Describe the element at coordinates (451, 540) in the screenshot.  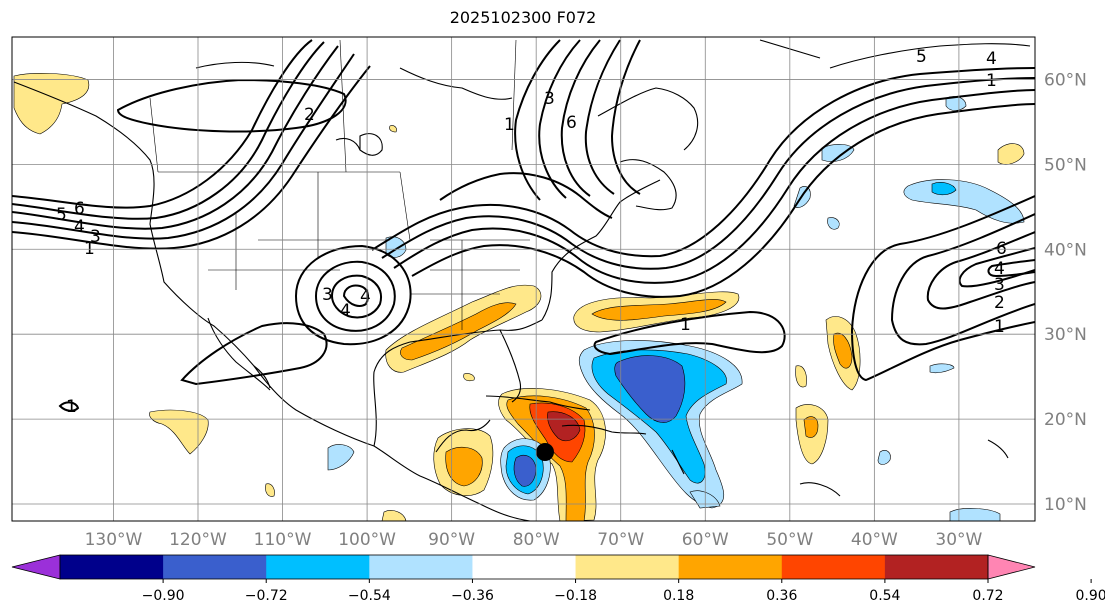
I see `longitude-label: 90°W` at that location.